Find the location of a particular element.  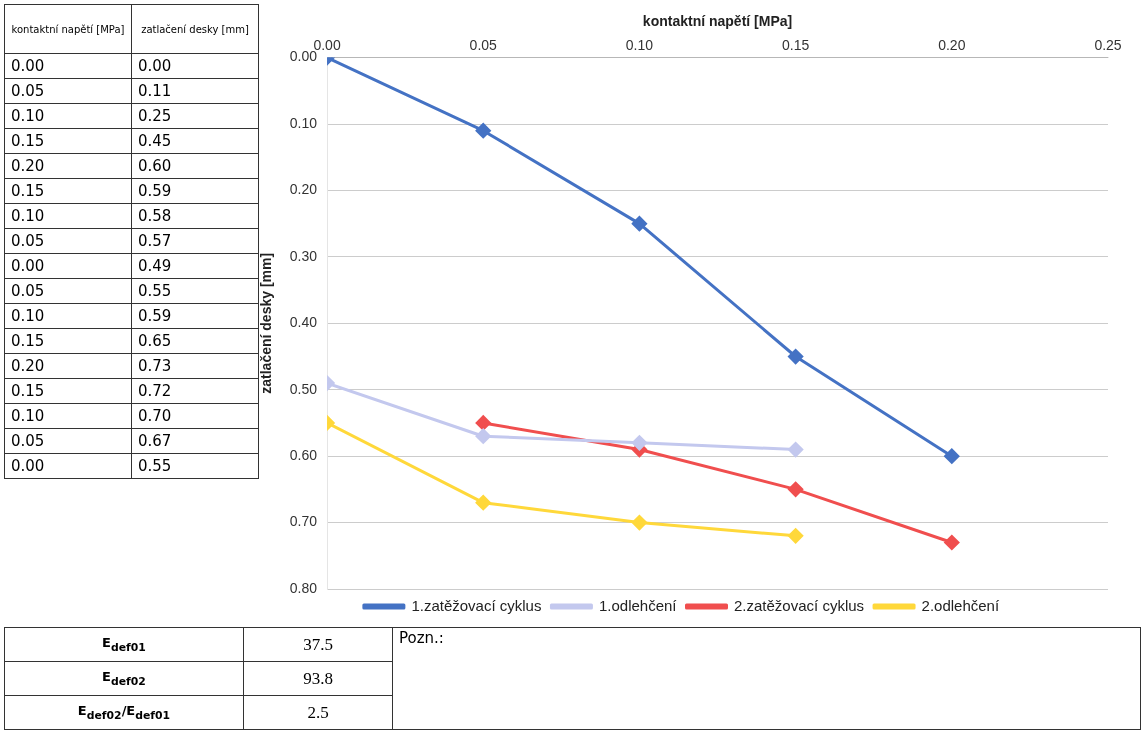

text: 37.5 is located at coordinates (318, 644).